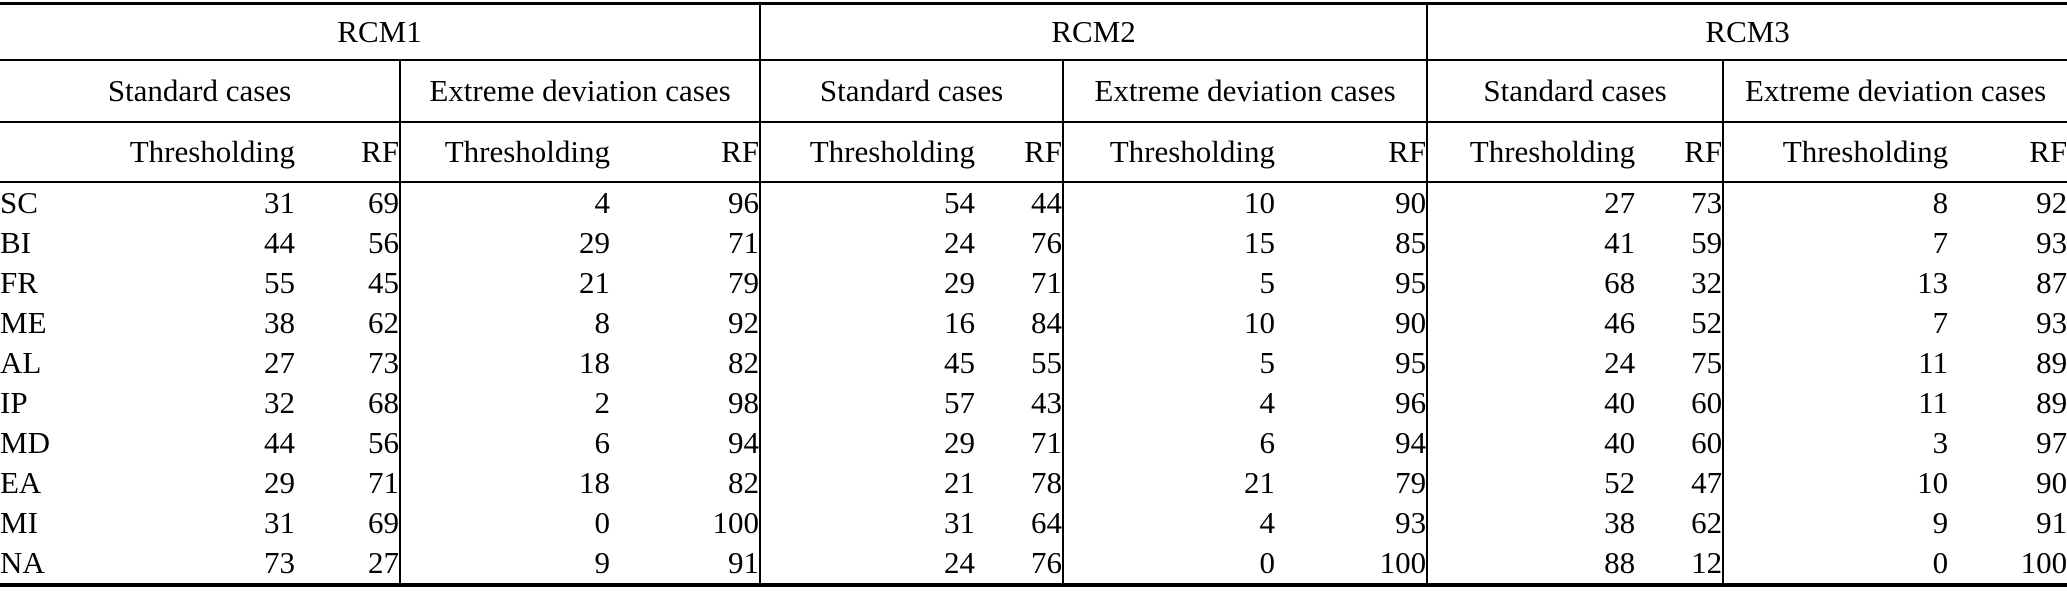 This screenshot has height=606, width=2067. What do you see at coordinates (1531, 323) in the screenshot?
I see `cell-value: 46` at bounding box center [1531, 323].